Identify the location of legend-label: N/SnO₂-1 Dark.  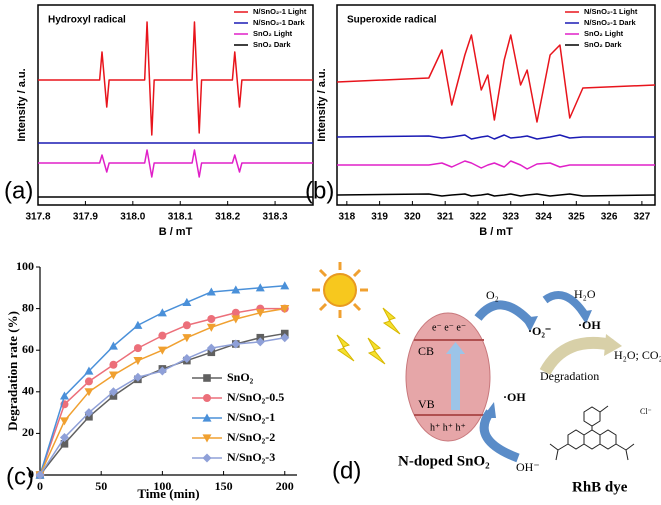
(610, 22).